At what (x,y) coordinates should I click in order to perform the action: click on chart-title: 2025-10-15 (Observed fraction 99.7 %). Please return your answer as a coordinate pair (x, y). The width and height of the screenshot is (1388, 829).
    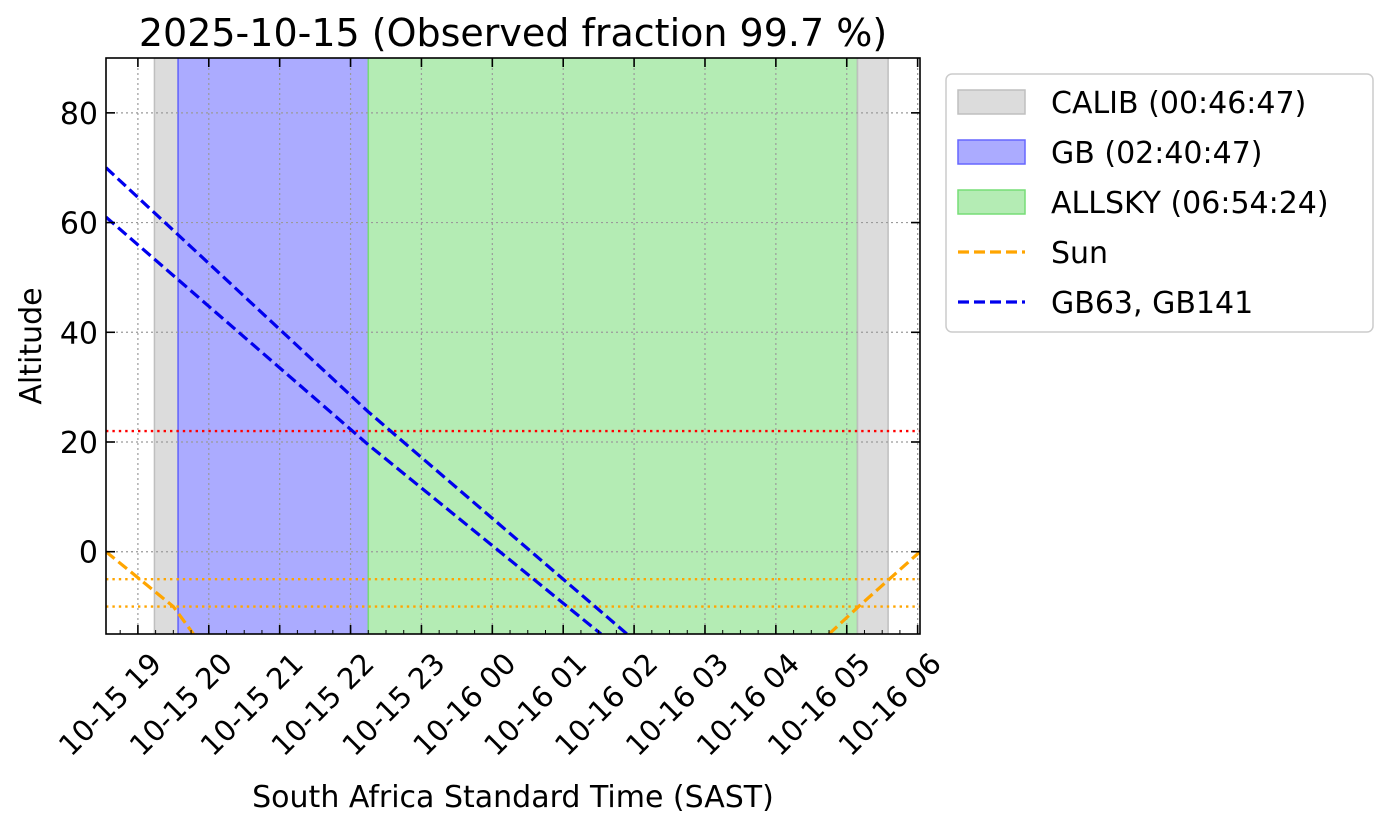
    Looking at the image, I should click on (513, 33).